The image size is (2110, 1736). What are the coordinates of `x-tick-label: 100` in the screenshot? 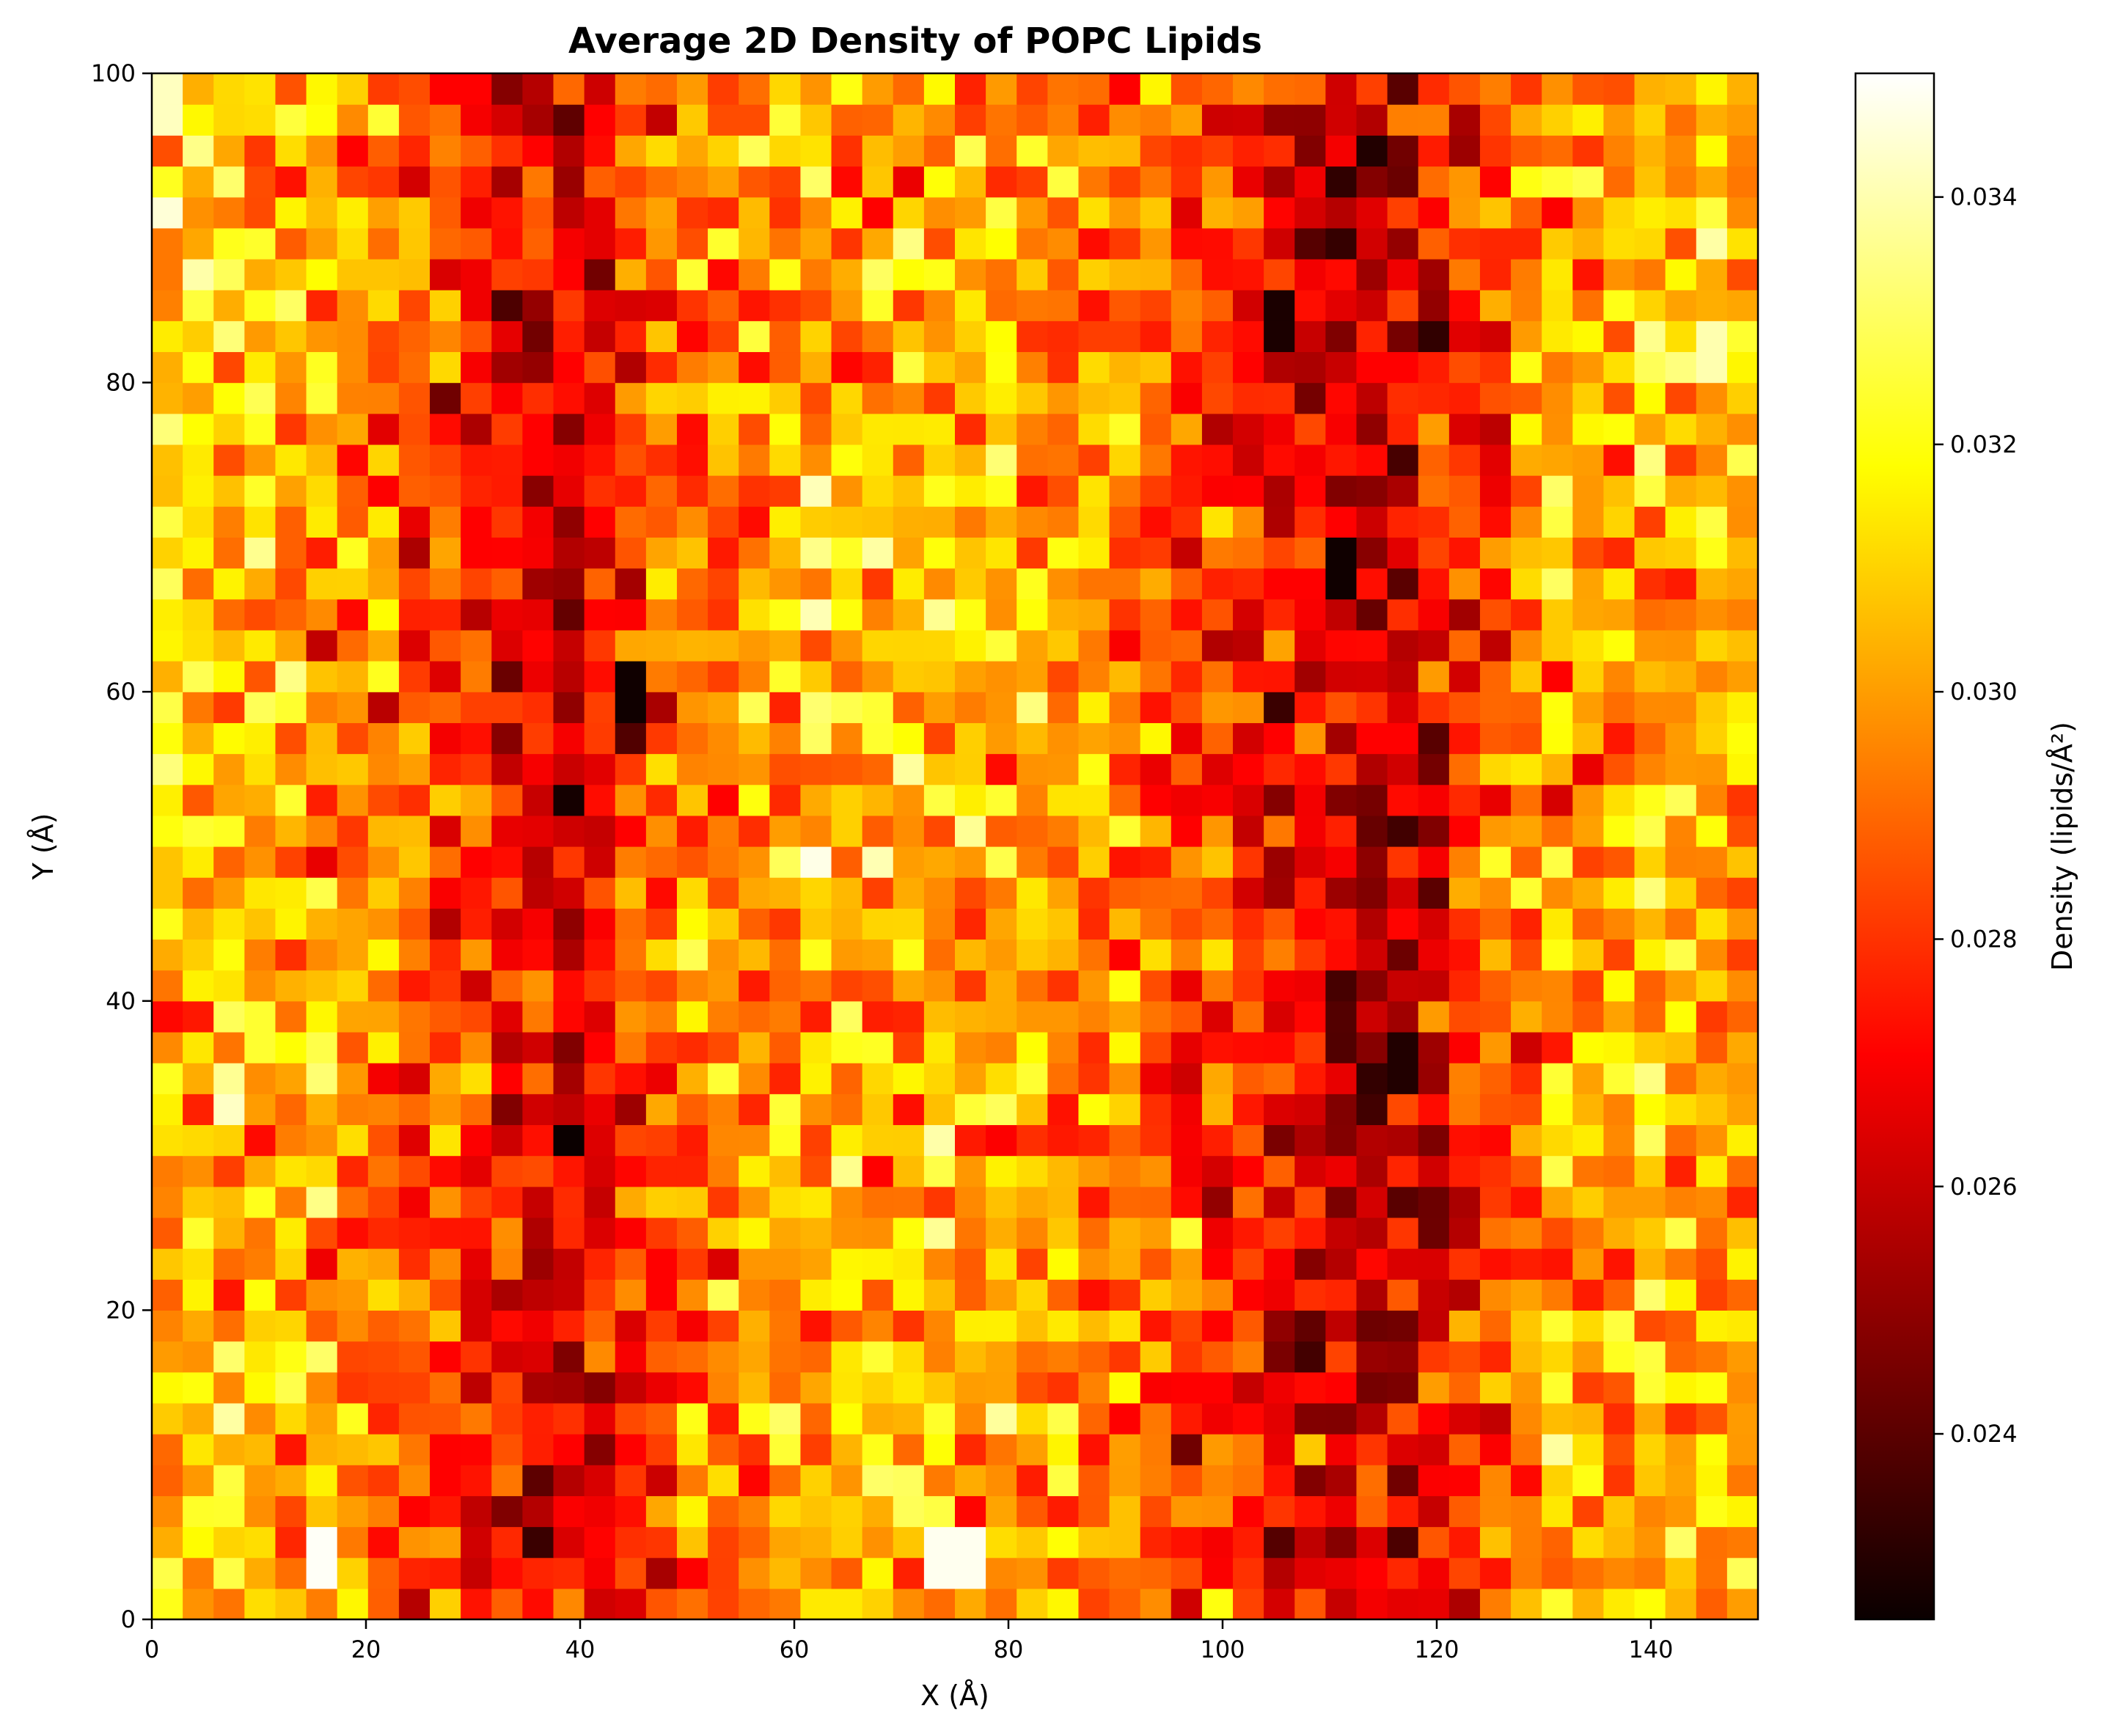 It's located at (1222, 1649).